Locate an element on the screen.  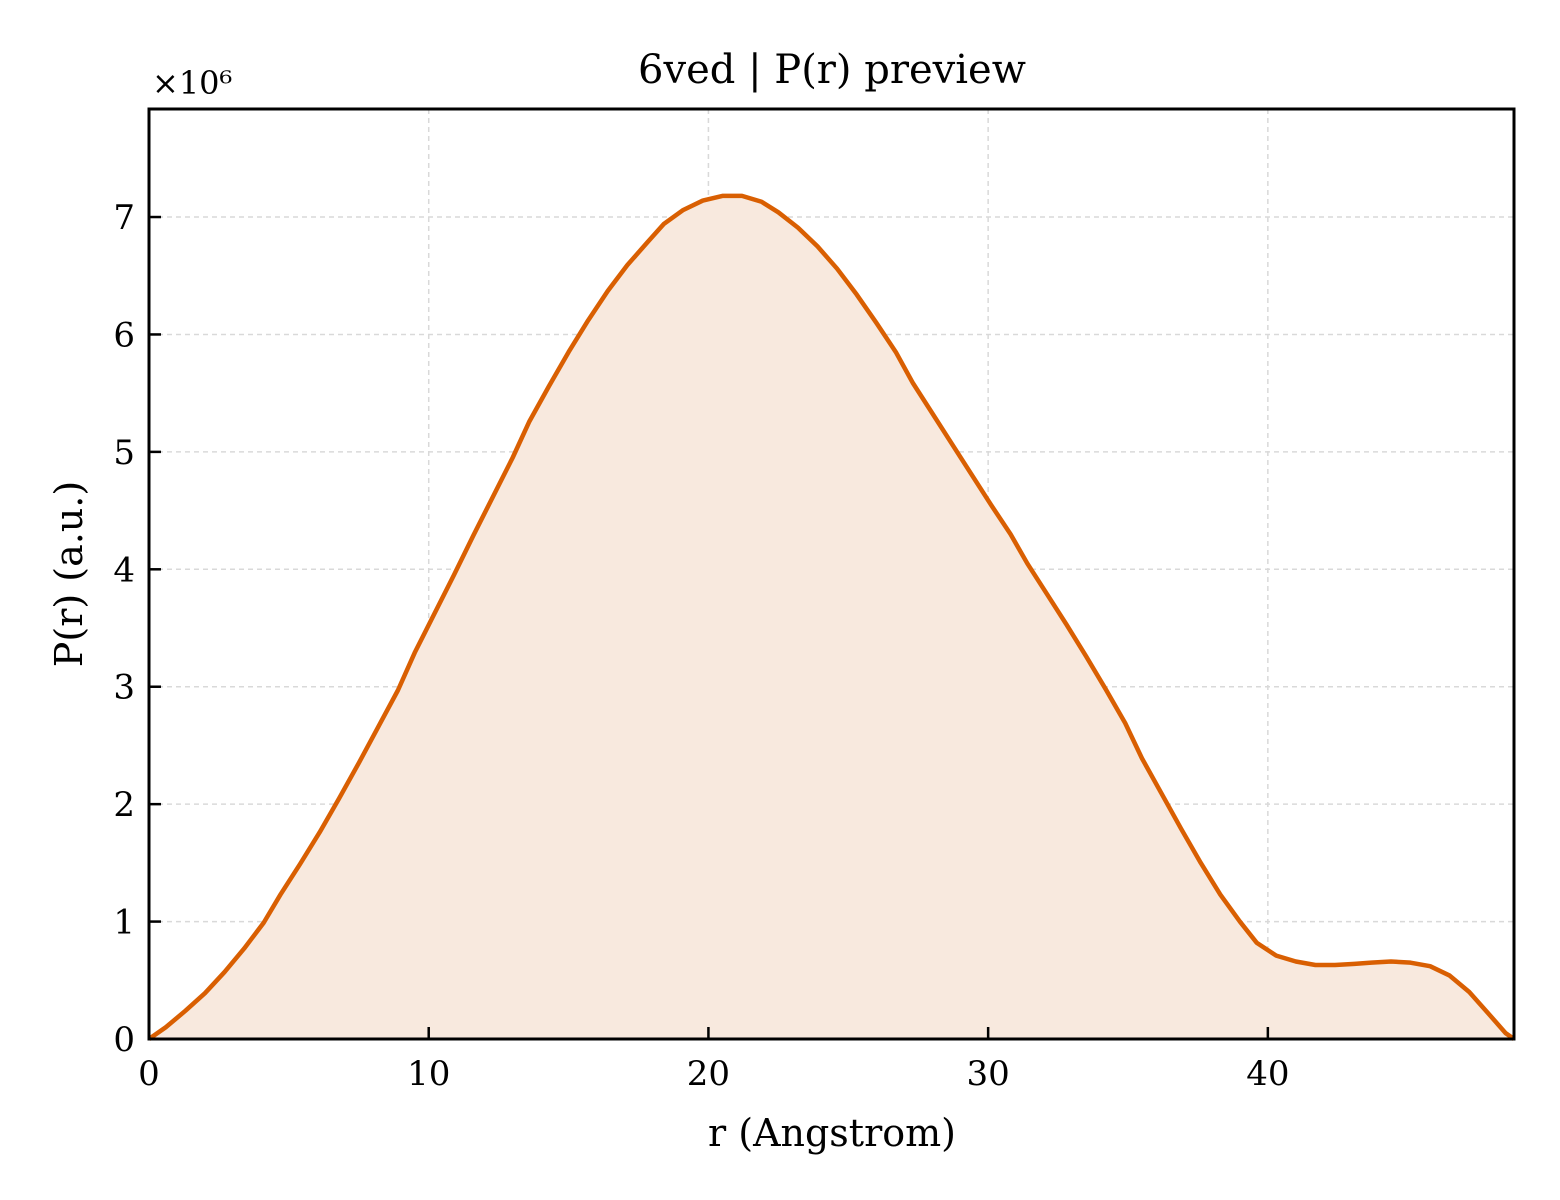
y-axis-label: P(r) (a.u.) is located at coordinates (69, 574).